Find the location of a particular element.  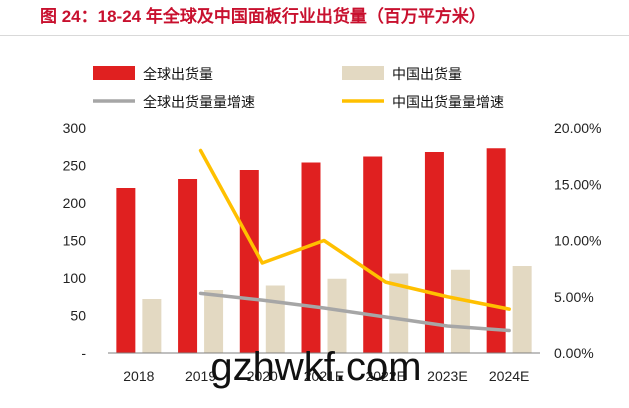

x-axis-tick-label: 2021E is located at coordinates (324, 376).